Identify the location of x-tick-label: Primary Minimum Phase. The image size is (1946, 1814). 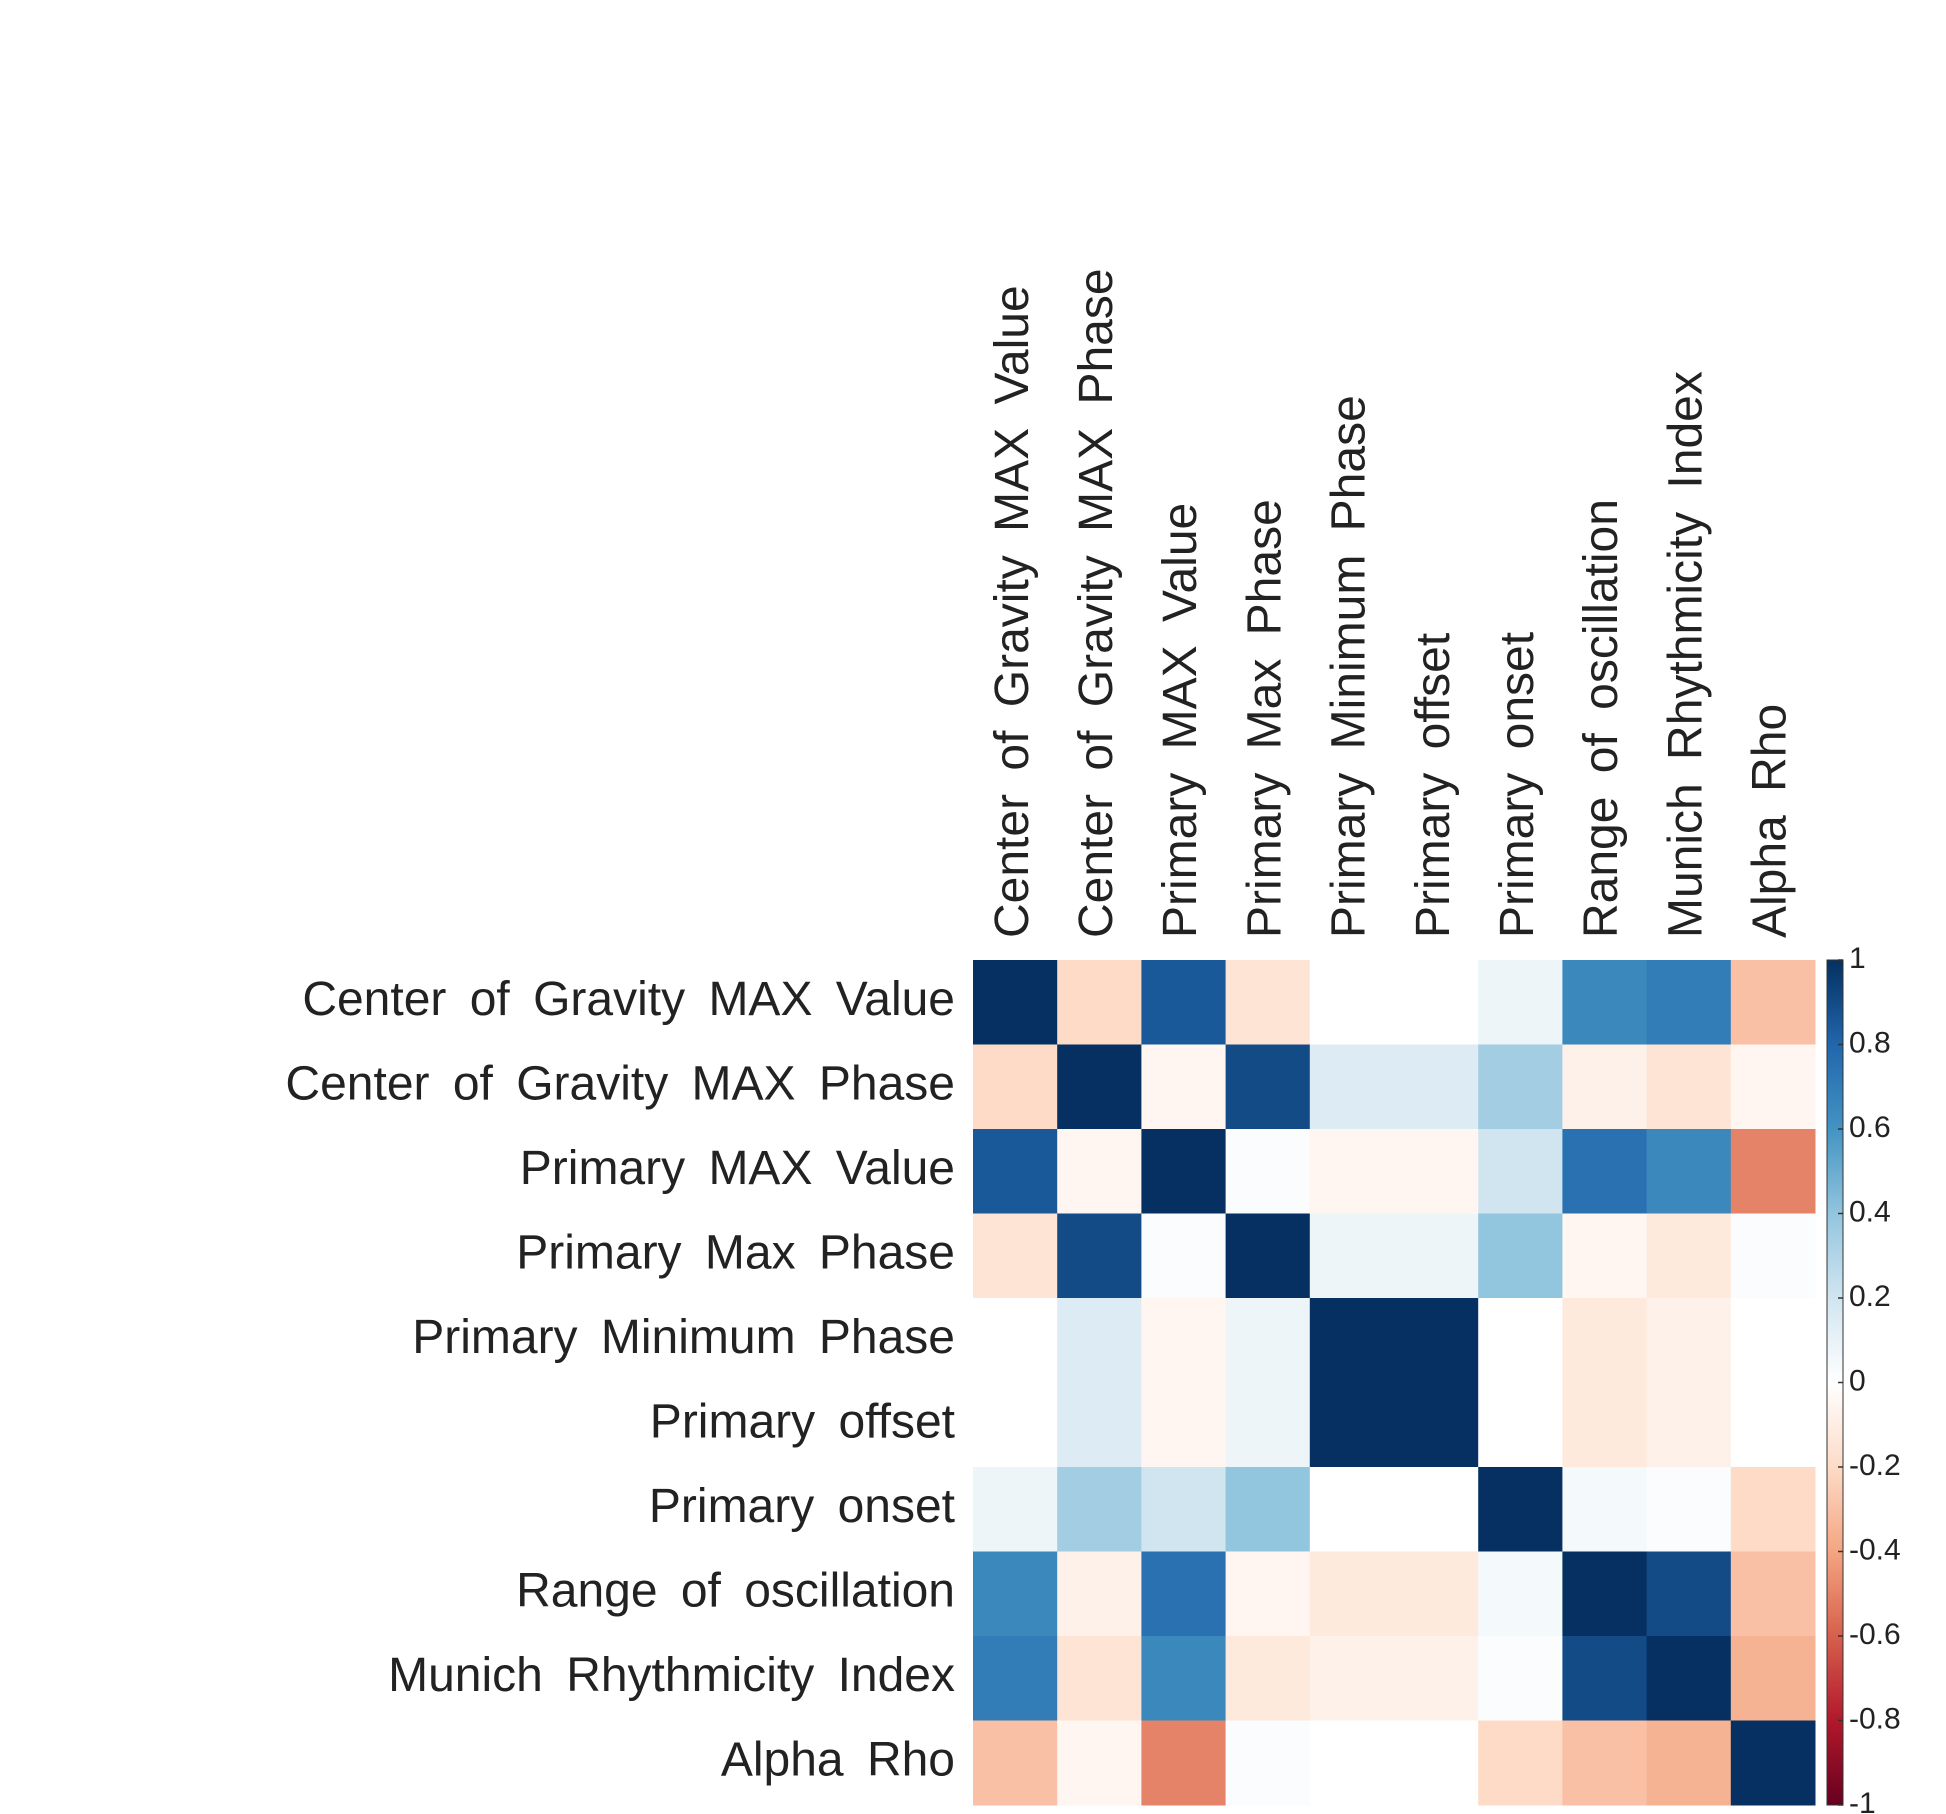
(1349, 666).